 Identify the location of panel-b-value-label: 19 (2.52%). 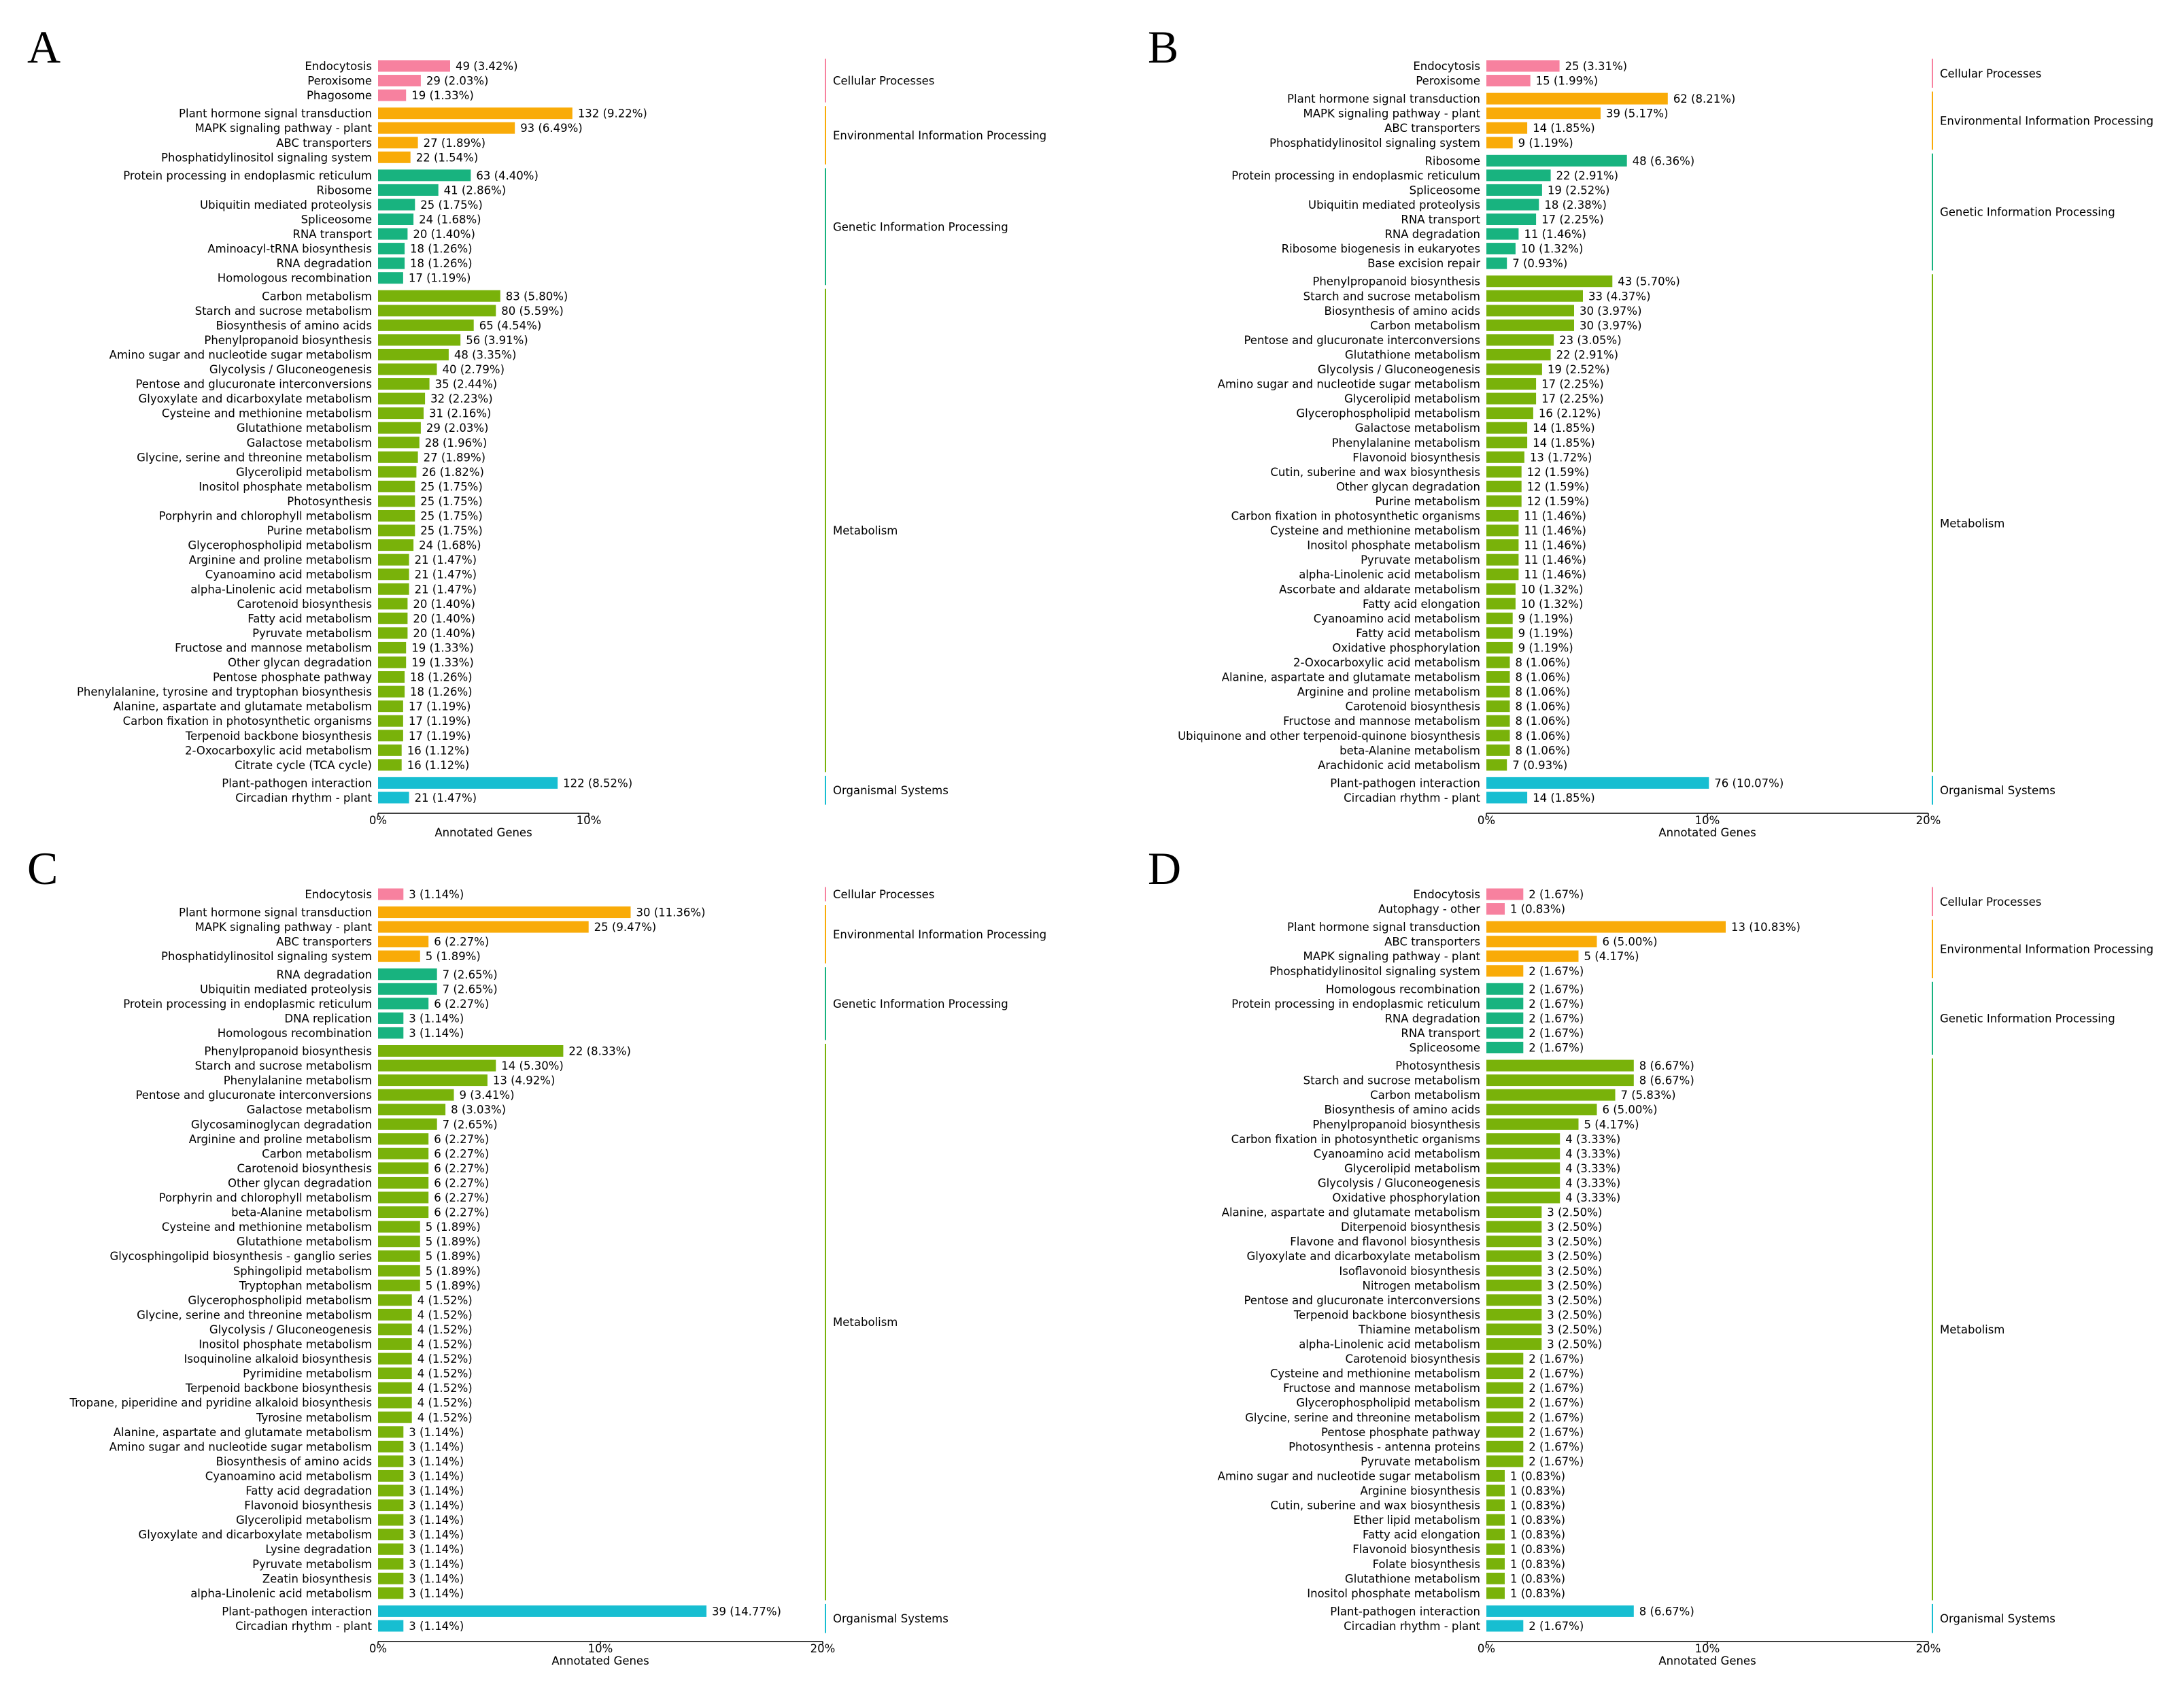
(1579, 191).